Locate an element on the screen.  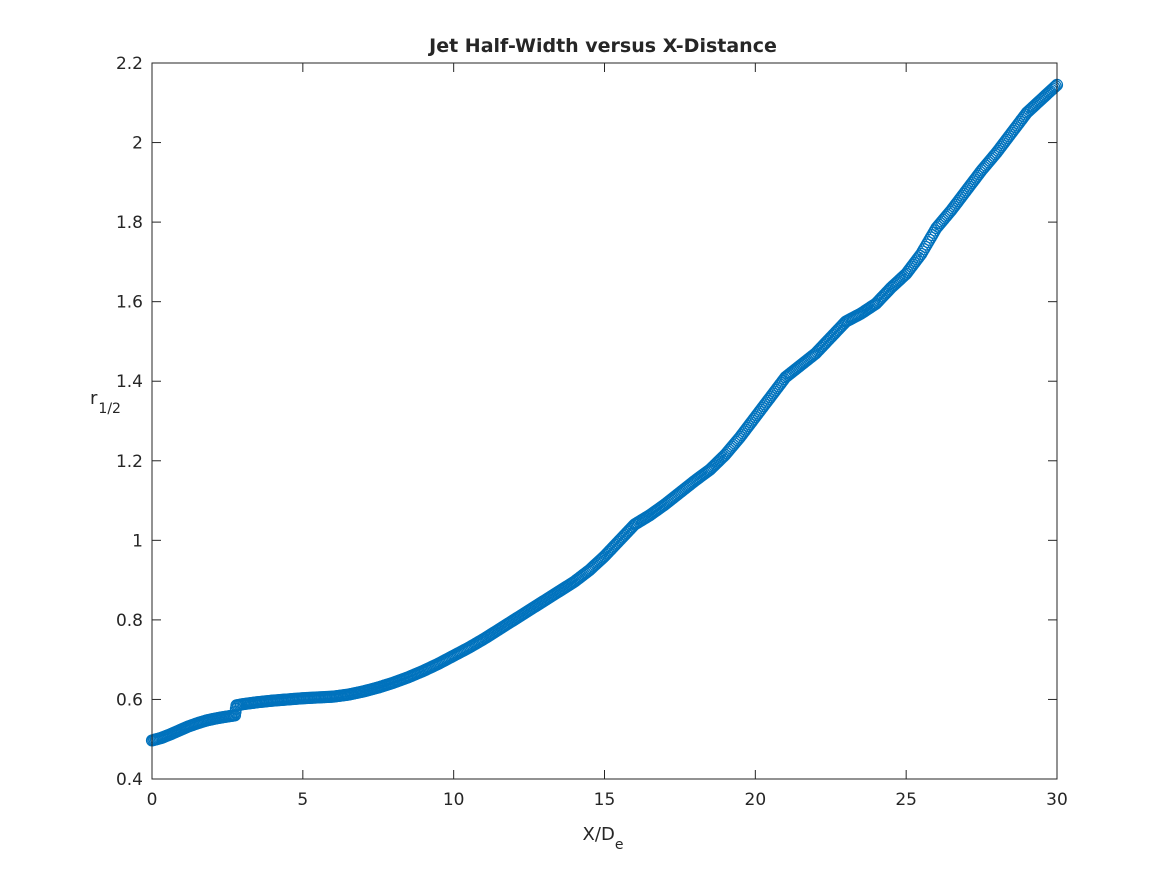
x-axis-label-main: X/D is located at coordinates (599, 834).